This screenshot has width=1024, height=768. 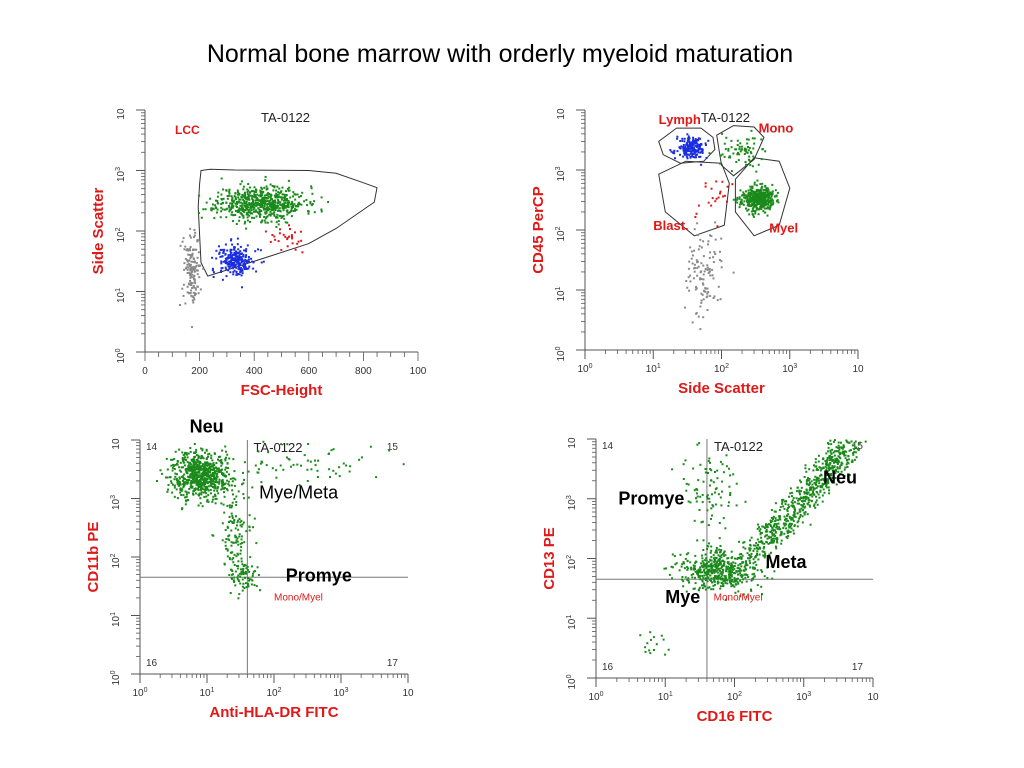 What do you see at coordinates (113, 497) in the screenshot?
I see `y-tick-exponent: 3` at bounding box center [113, 497].